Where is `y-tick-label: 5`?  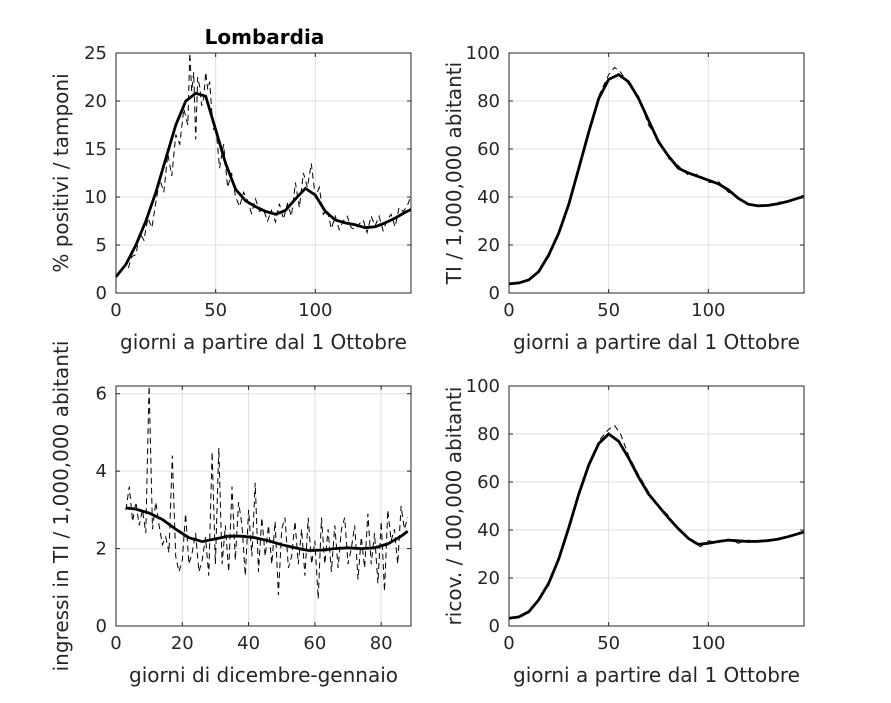 y-tick-label: 5 is located at coordinates (101, 245).